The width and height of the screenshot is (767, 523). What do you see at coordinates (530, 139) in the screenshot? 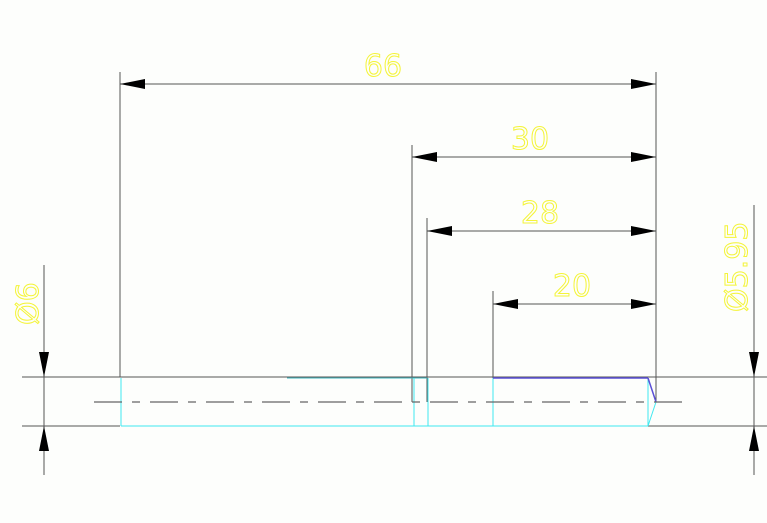
I see `dim-text-30: 30` at bounding box center [530, 139].